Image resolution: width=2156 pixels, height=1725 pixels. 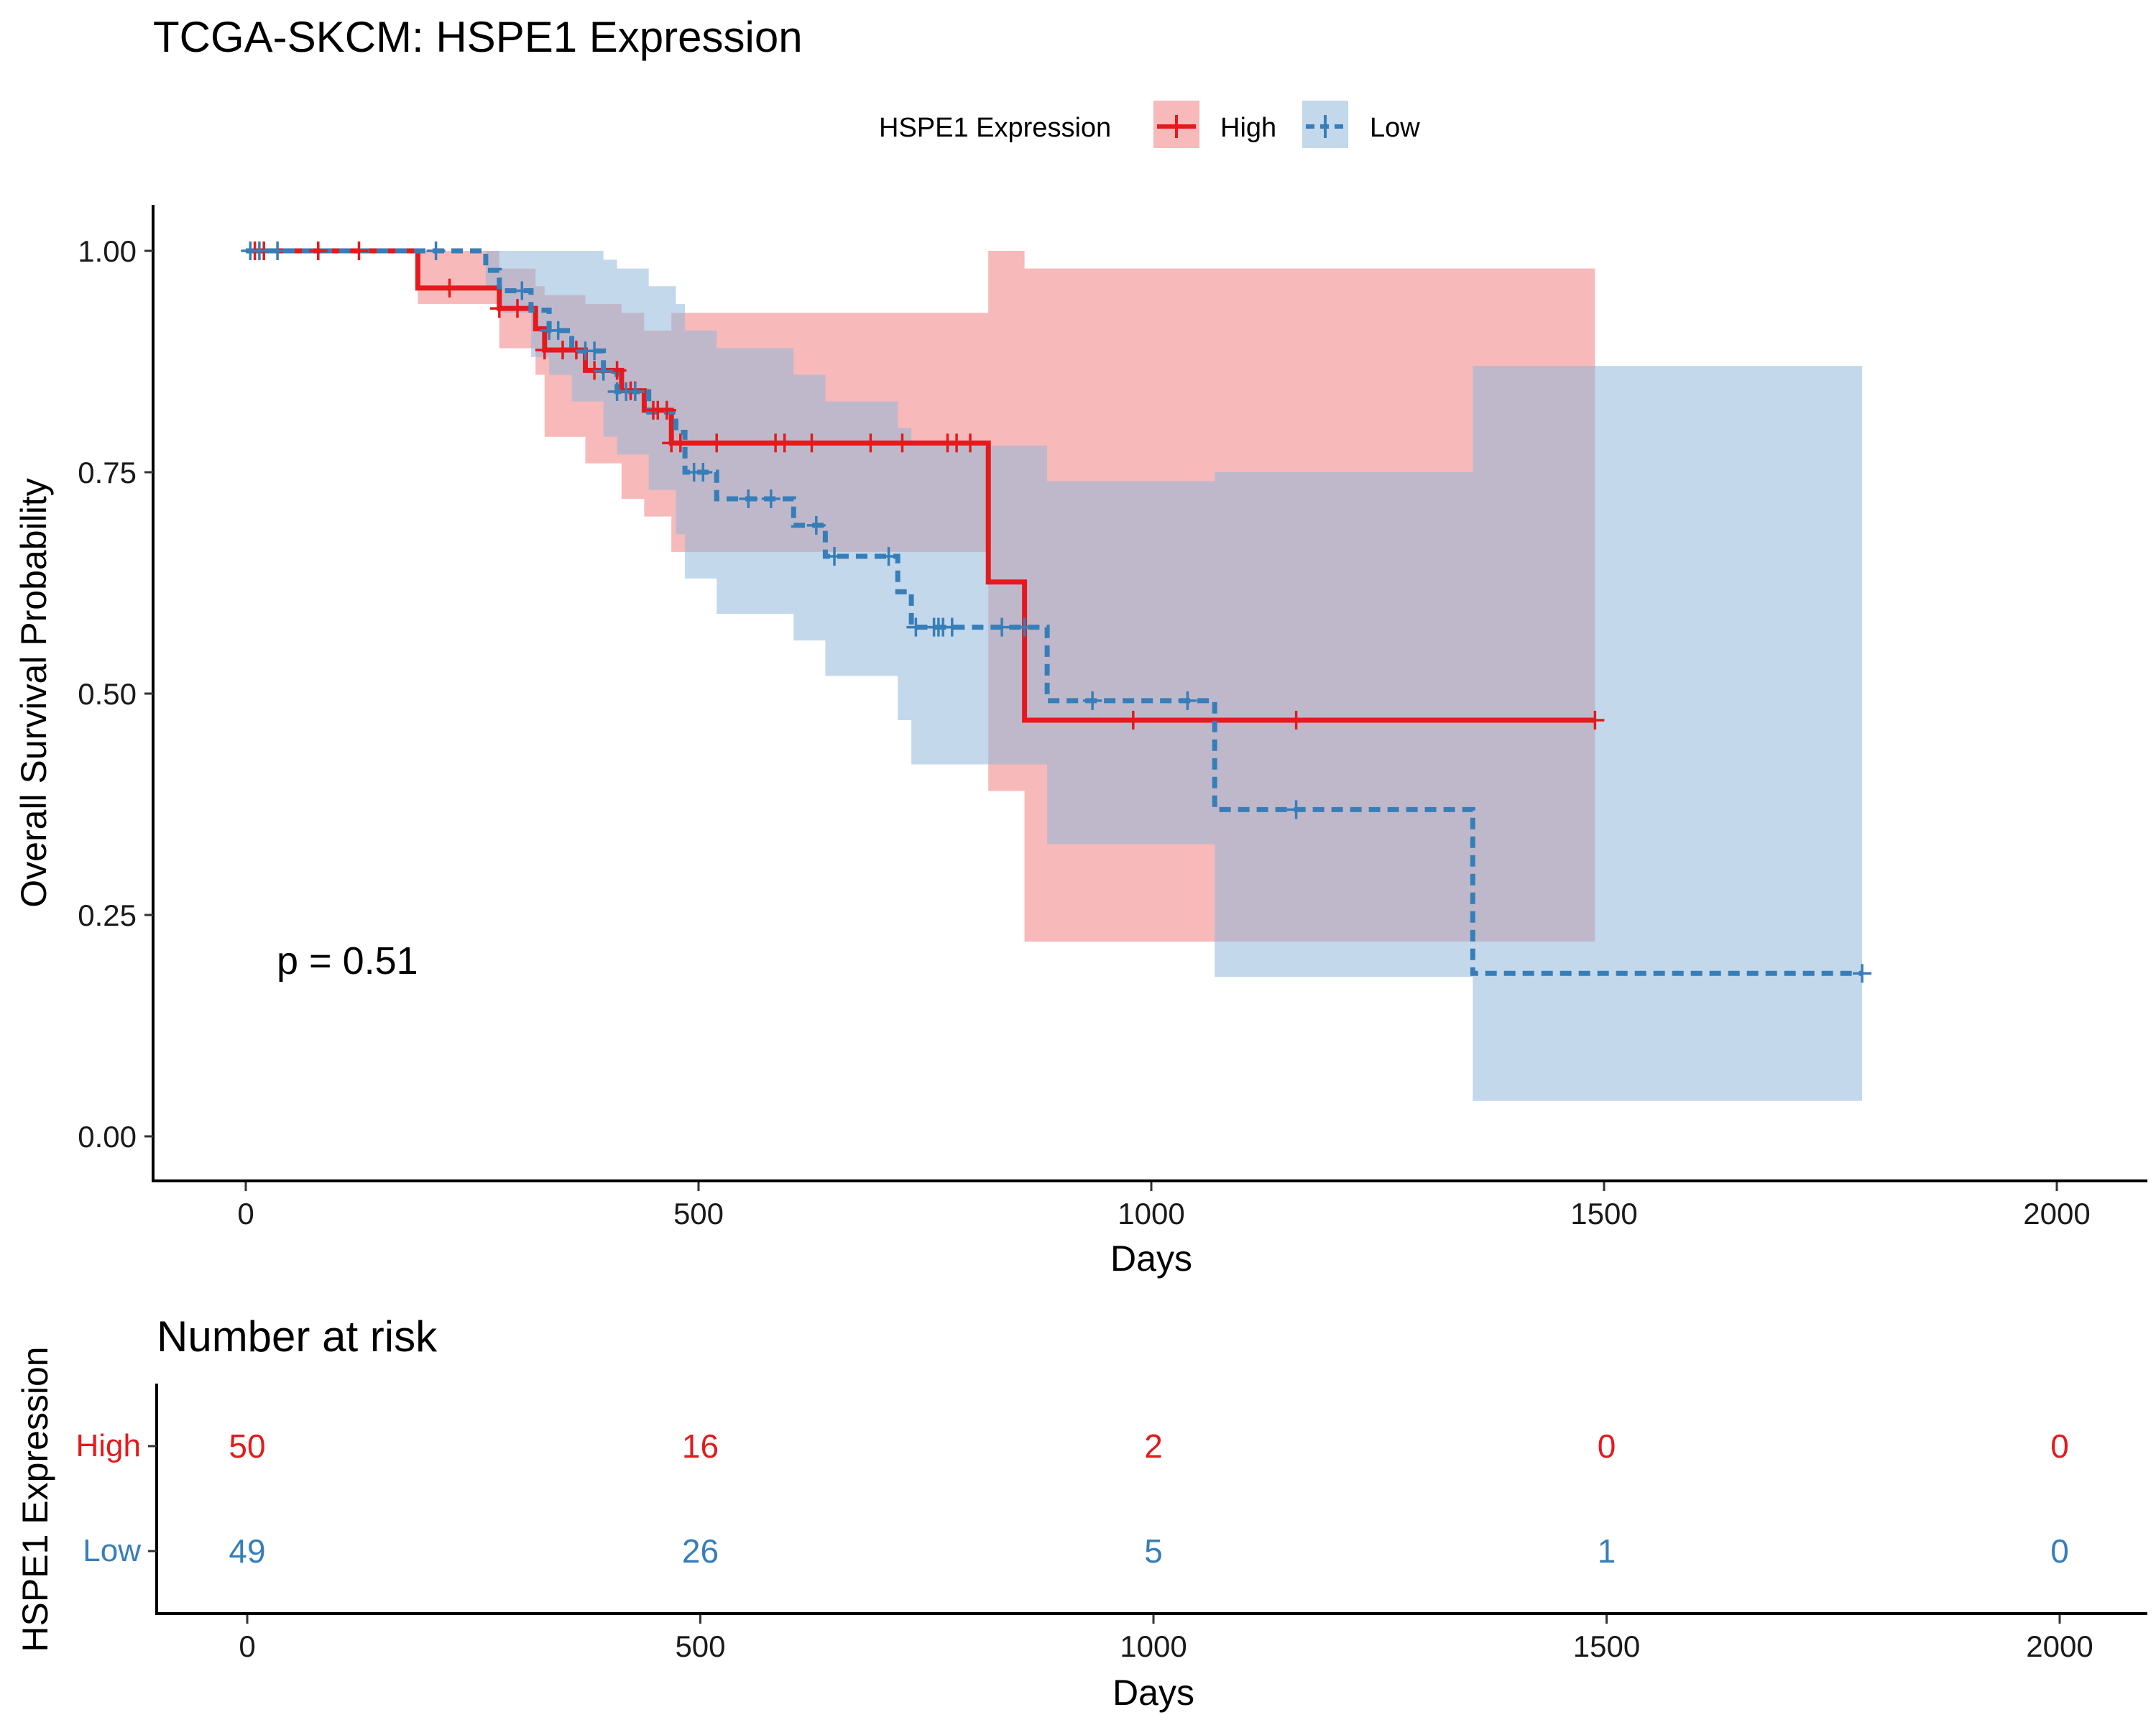 What do you see at coordinates (108, 472) in the screenshot?
I see `y-tick-label: 0.75` at bounding box center [108, 472].